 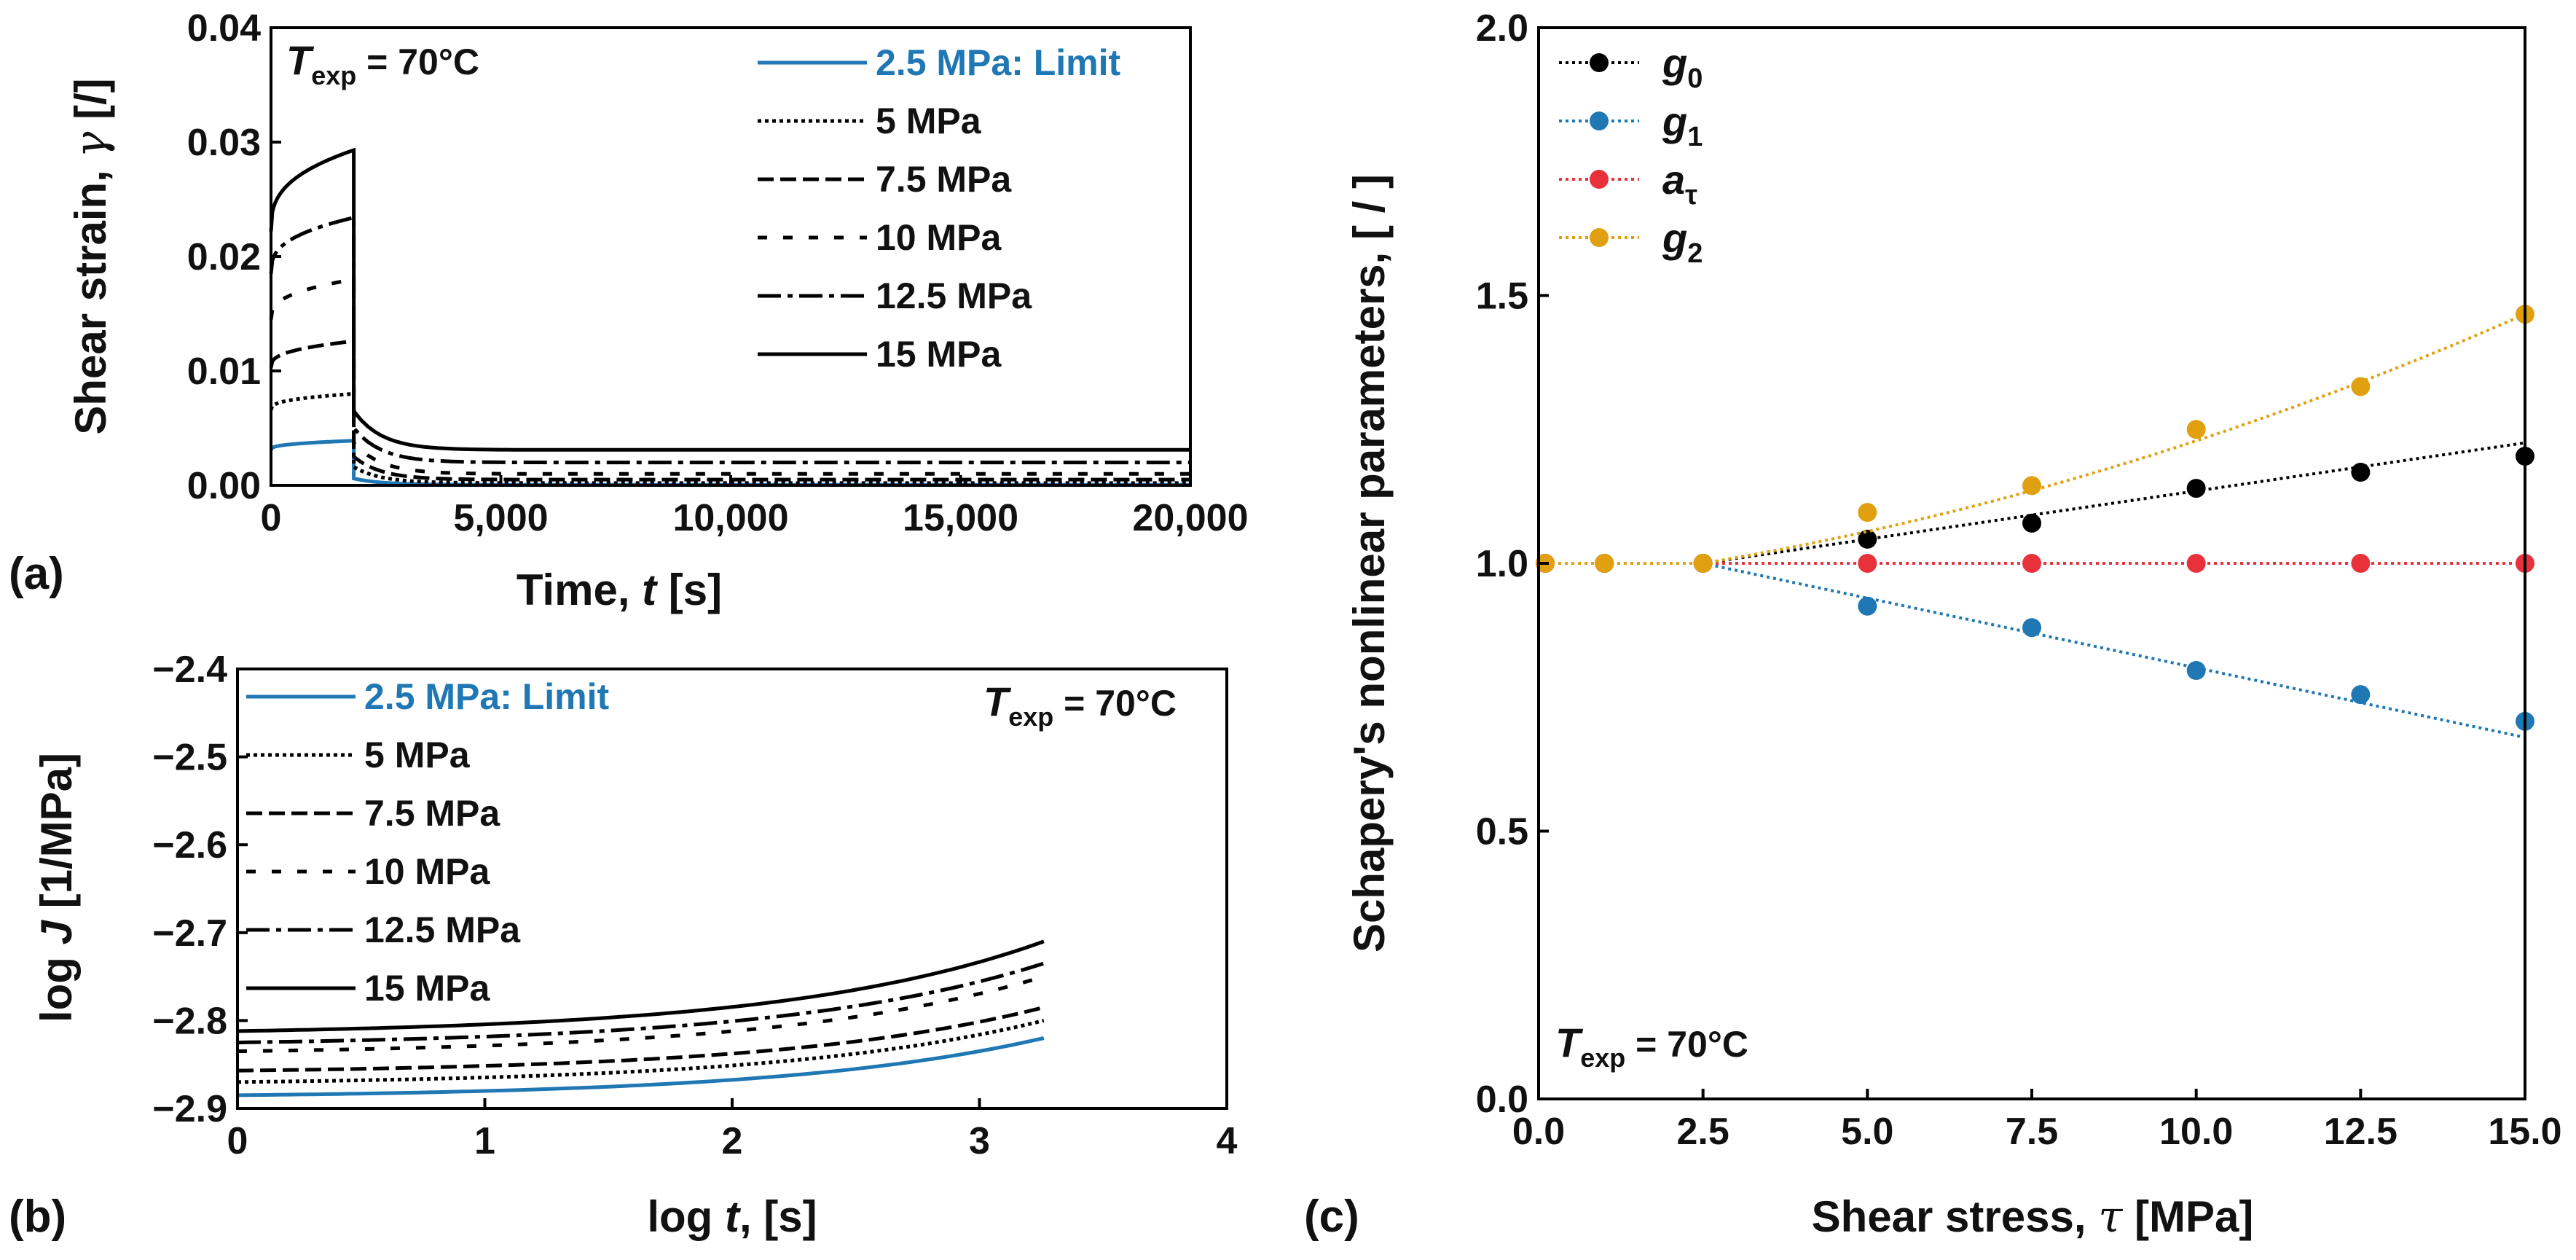 What do you see at coordinates (189, 670) in the screenshot?
I see `y-tick-label: −2.4` at bounding box center [189, 670].